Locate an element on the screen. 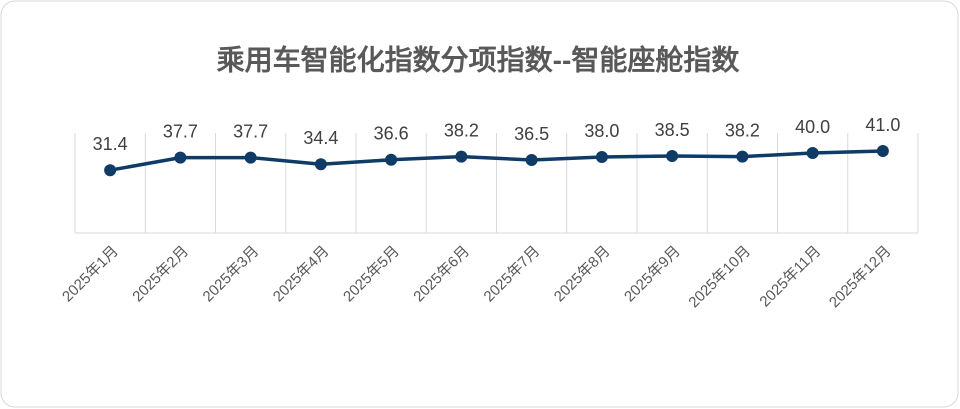  data-label: 31.4 is located at coordinates (110, 144).